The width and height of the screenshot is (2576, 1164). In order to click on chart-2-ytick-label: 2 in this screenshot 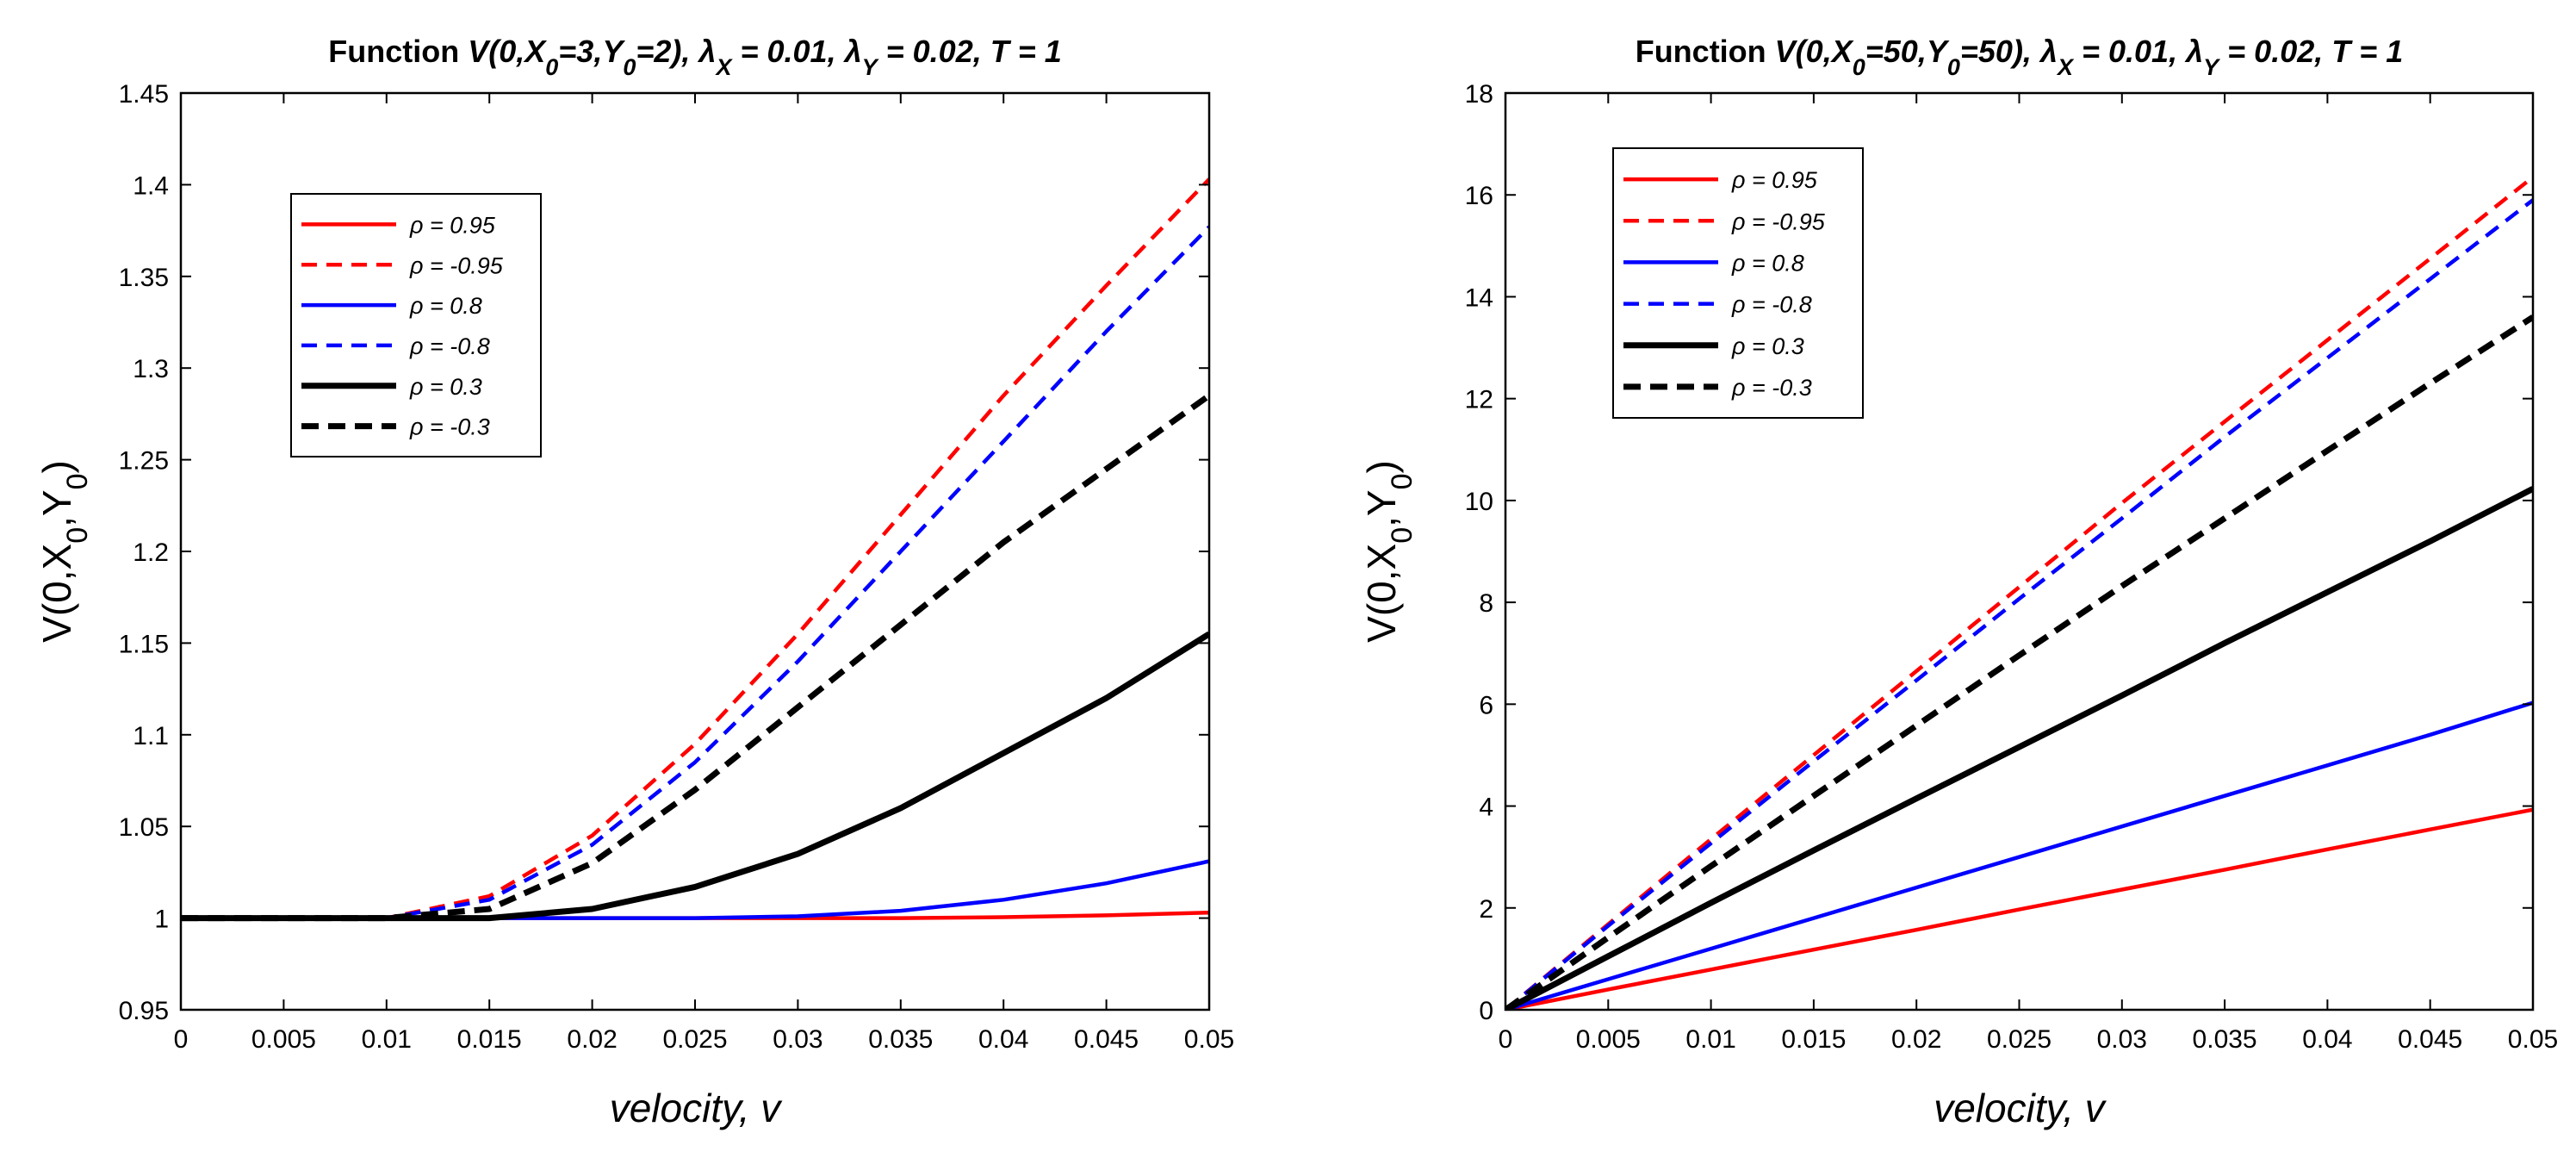, I will do `click(1486, 909)`.